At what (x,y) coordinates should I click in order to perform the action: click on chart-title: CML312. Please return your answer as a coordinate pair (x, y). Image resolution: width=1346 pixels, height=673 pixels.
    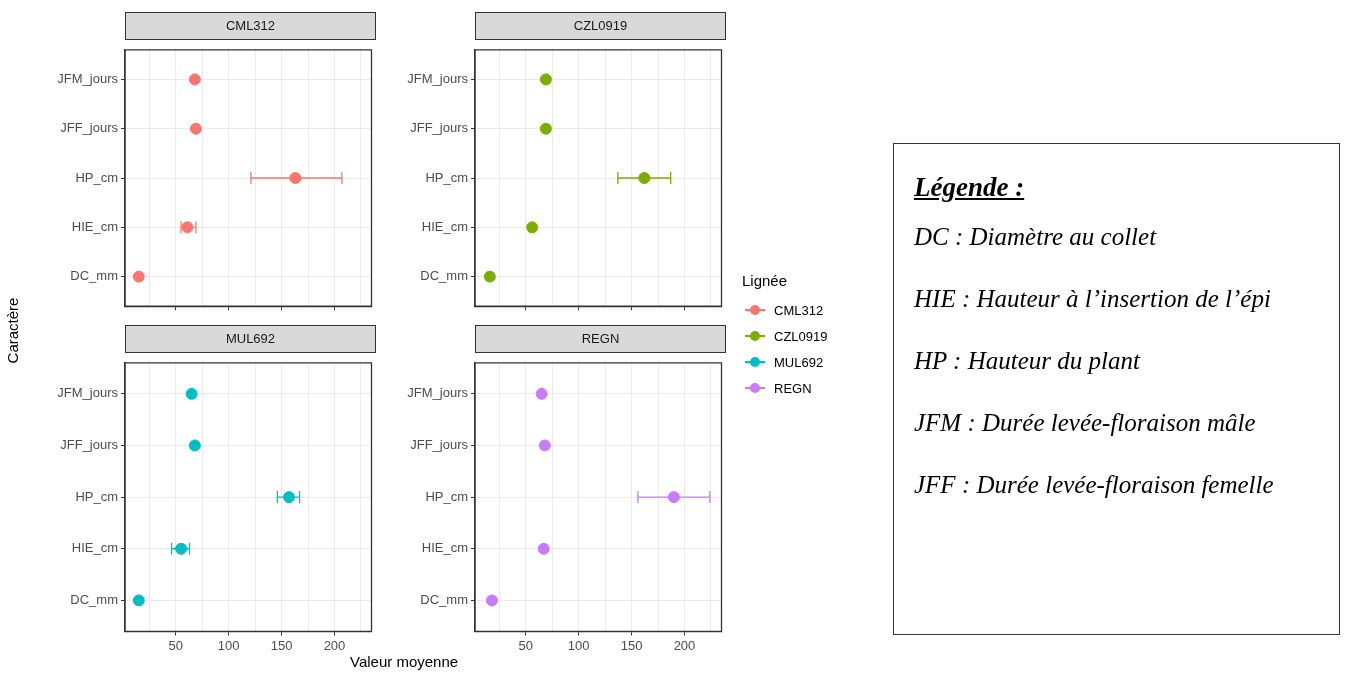
    Looking at the image, I should click on (250, 26).